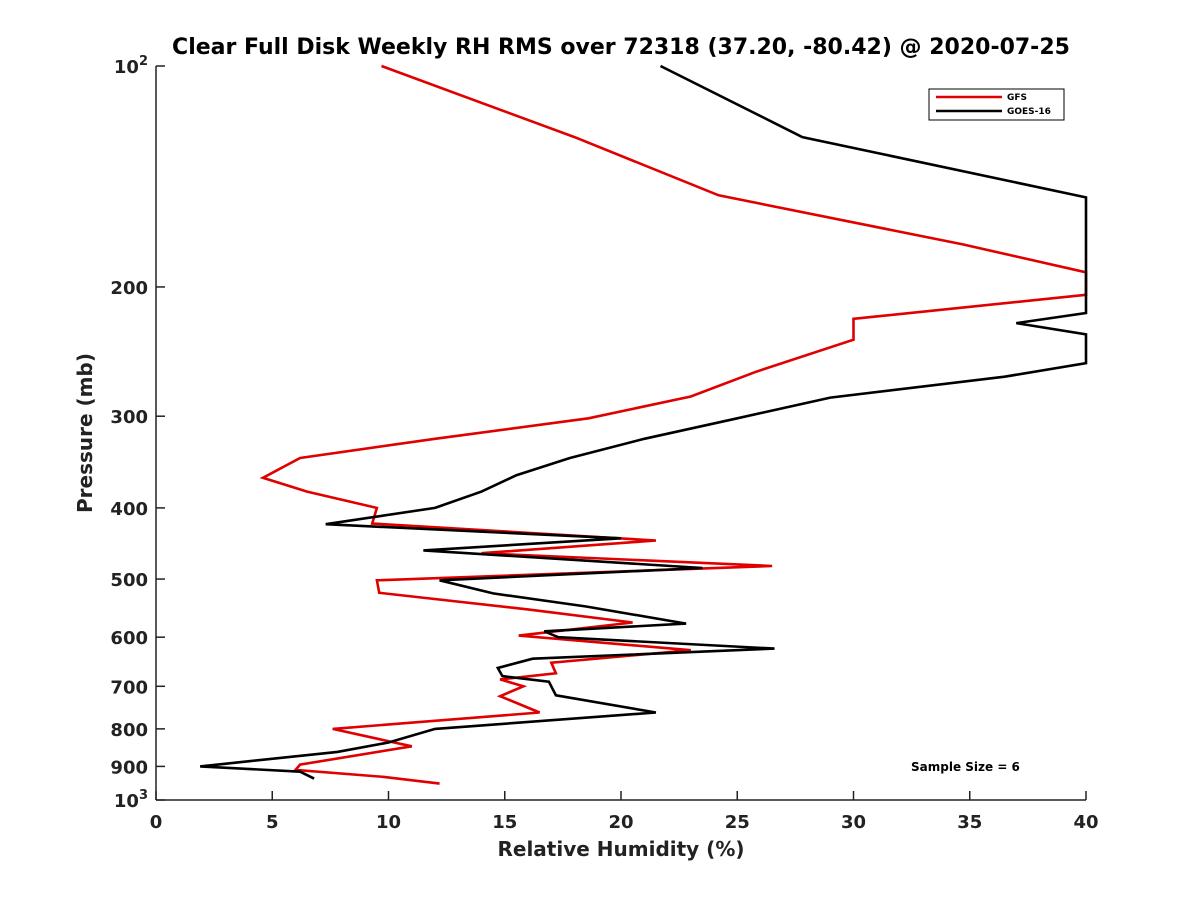 This screenshot has height=900, width=1200. I want to click on x-tick-label-20: 20, so click(620, 822).